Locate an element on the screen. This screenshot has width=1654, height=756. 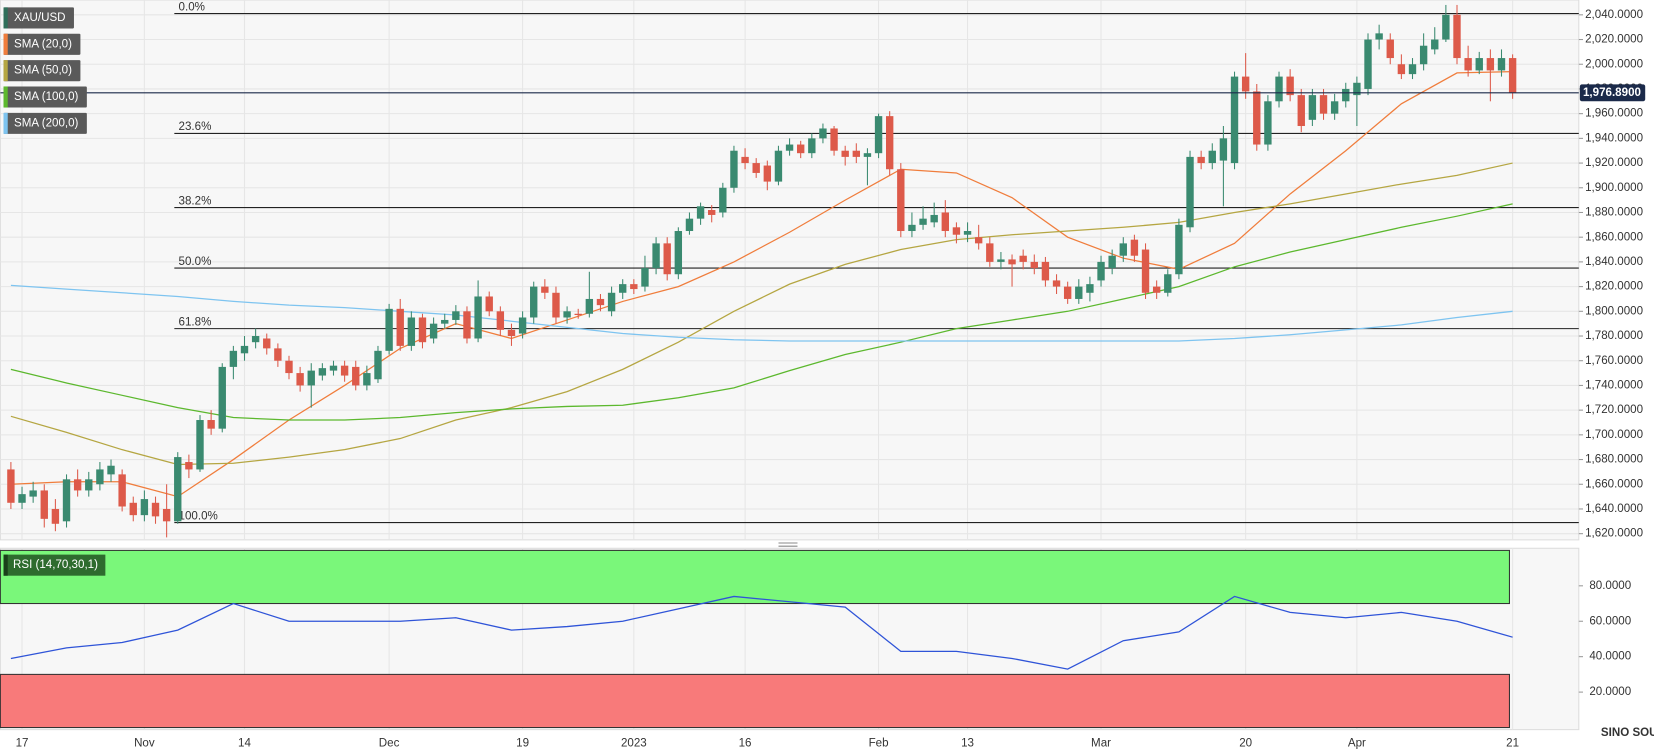
legend-item: XAU/USD is located at coordinates (38, 18).